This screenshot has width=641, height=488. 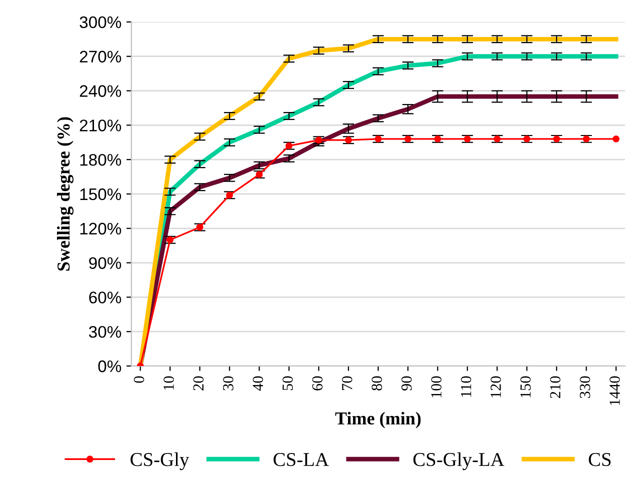 What do you see at coordinates (105, 298) in the screenshot?
I see `y-tick-label: 60%` at bounding box center [105, 298].